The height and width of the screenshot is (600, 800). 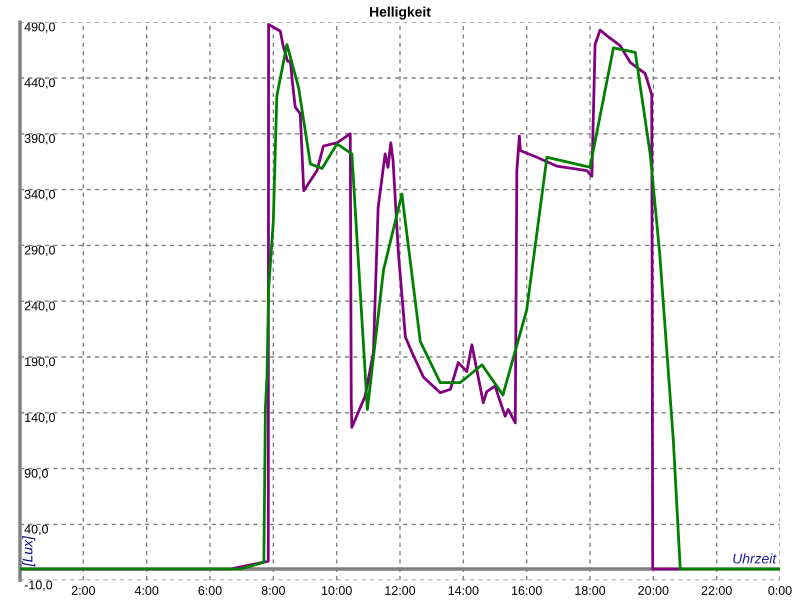 What do you see at coordinates (39, 307) in the screenshot?
I see `y-tick-label: 240,0` at bounding box center [39, 307].